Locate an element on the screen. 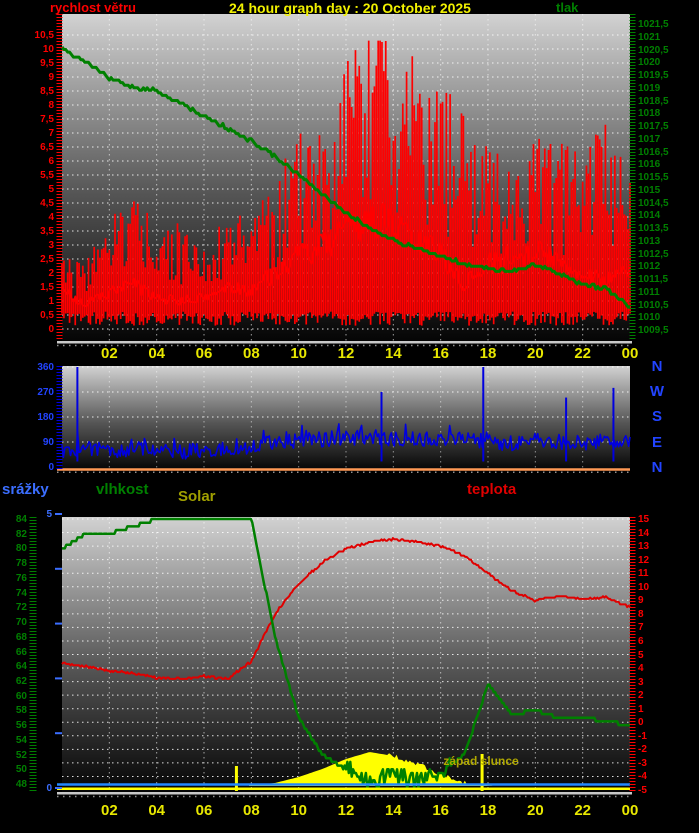 Image resolution: width=699 pixels, height=833 pixels. pressure-axis-tick: 1012 is located at coordinates (649, 267).